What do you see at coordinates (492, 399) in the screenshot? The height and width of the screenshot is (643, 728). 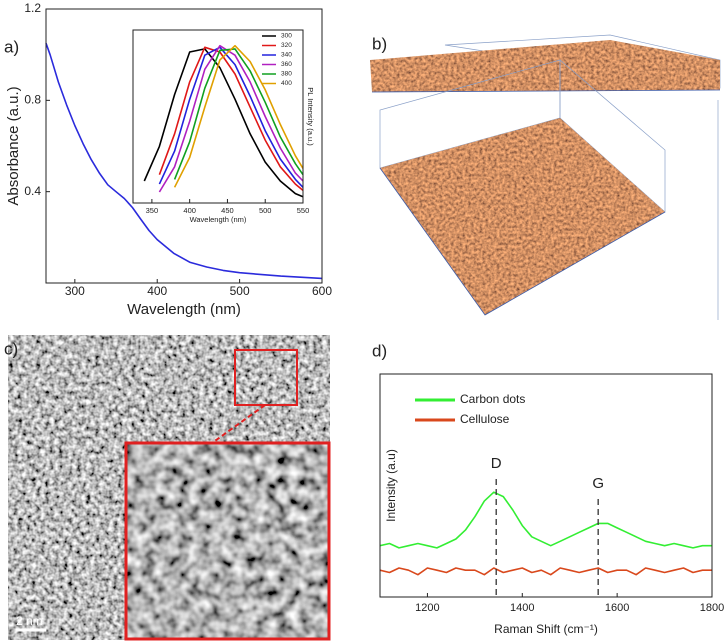 I see `legend-label: Carbon dots` at bounding box center [492, 399].